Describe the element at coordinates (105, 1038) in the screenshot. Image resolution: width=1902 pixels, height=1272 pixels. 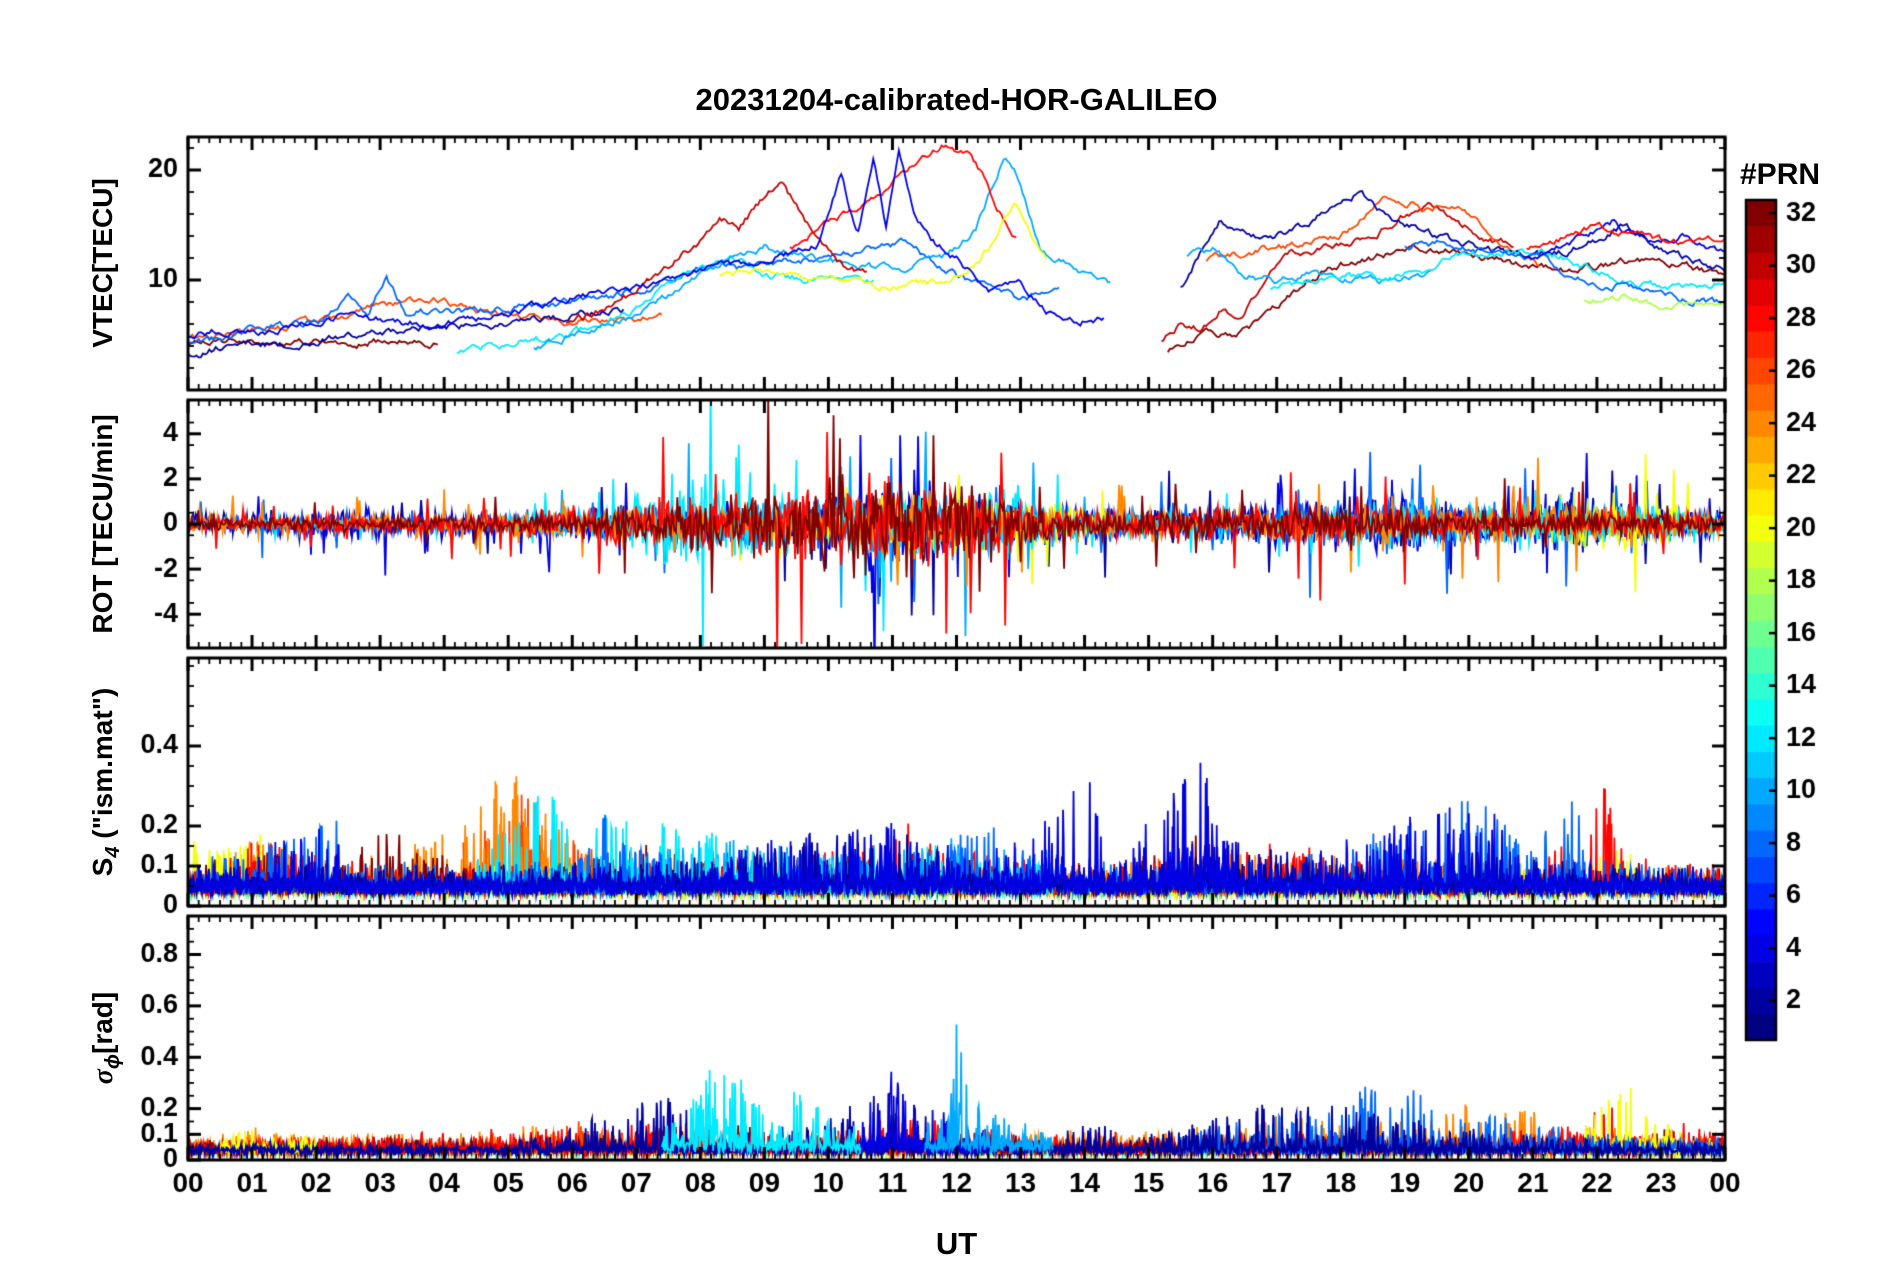
I see `ylabel-sigma-phi: σϕ[rad]` at that location.